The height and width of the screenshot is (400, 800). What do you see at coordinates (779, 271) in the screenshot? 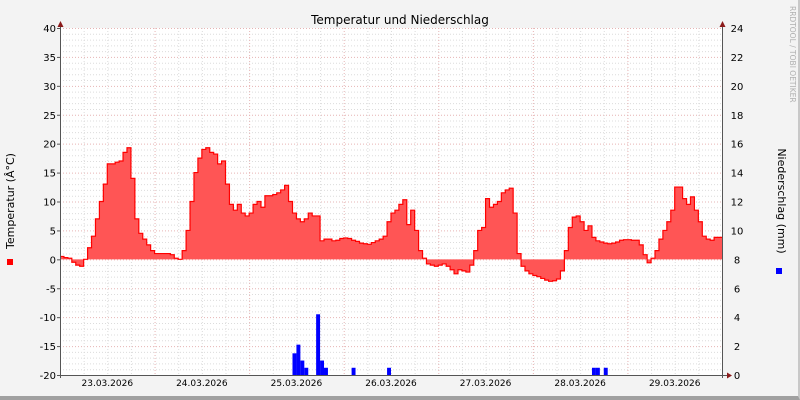
I see `legend-precipitation-swatch` at bounding box center [779, 271].